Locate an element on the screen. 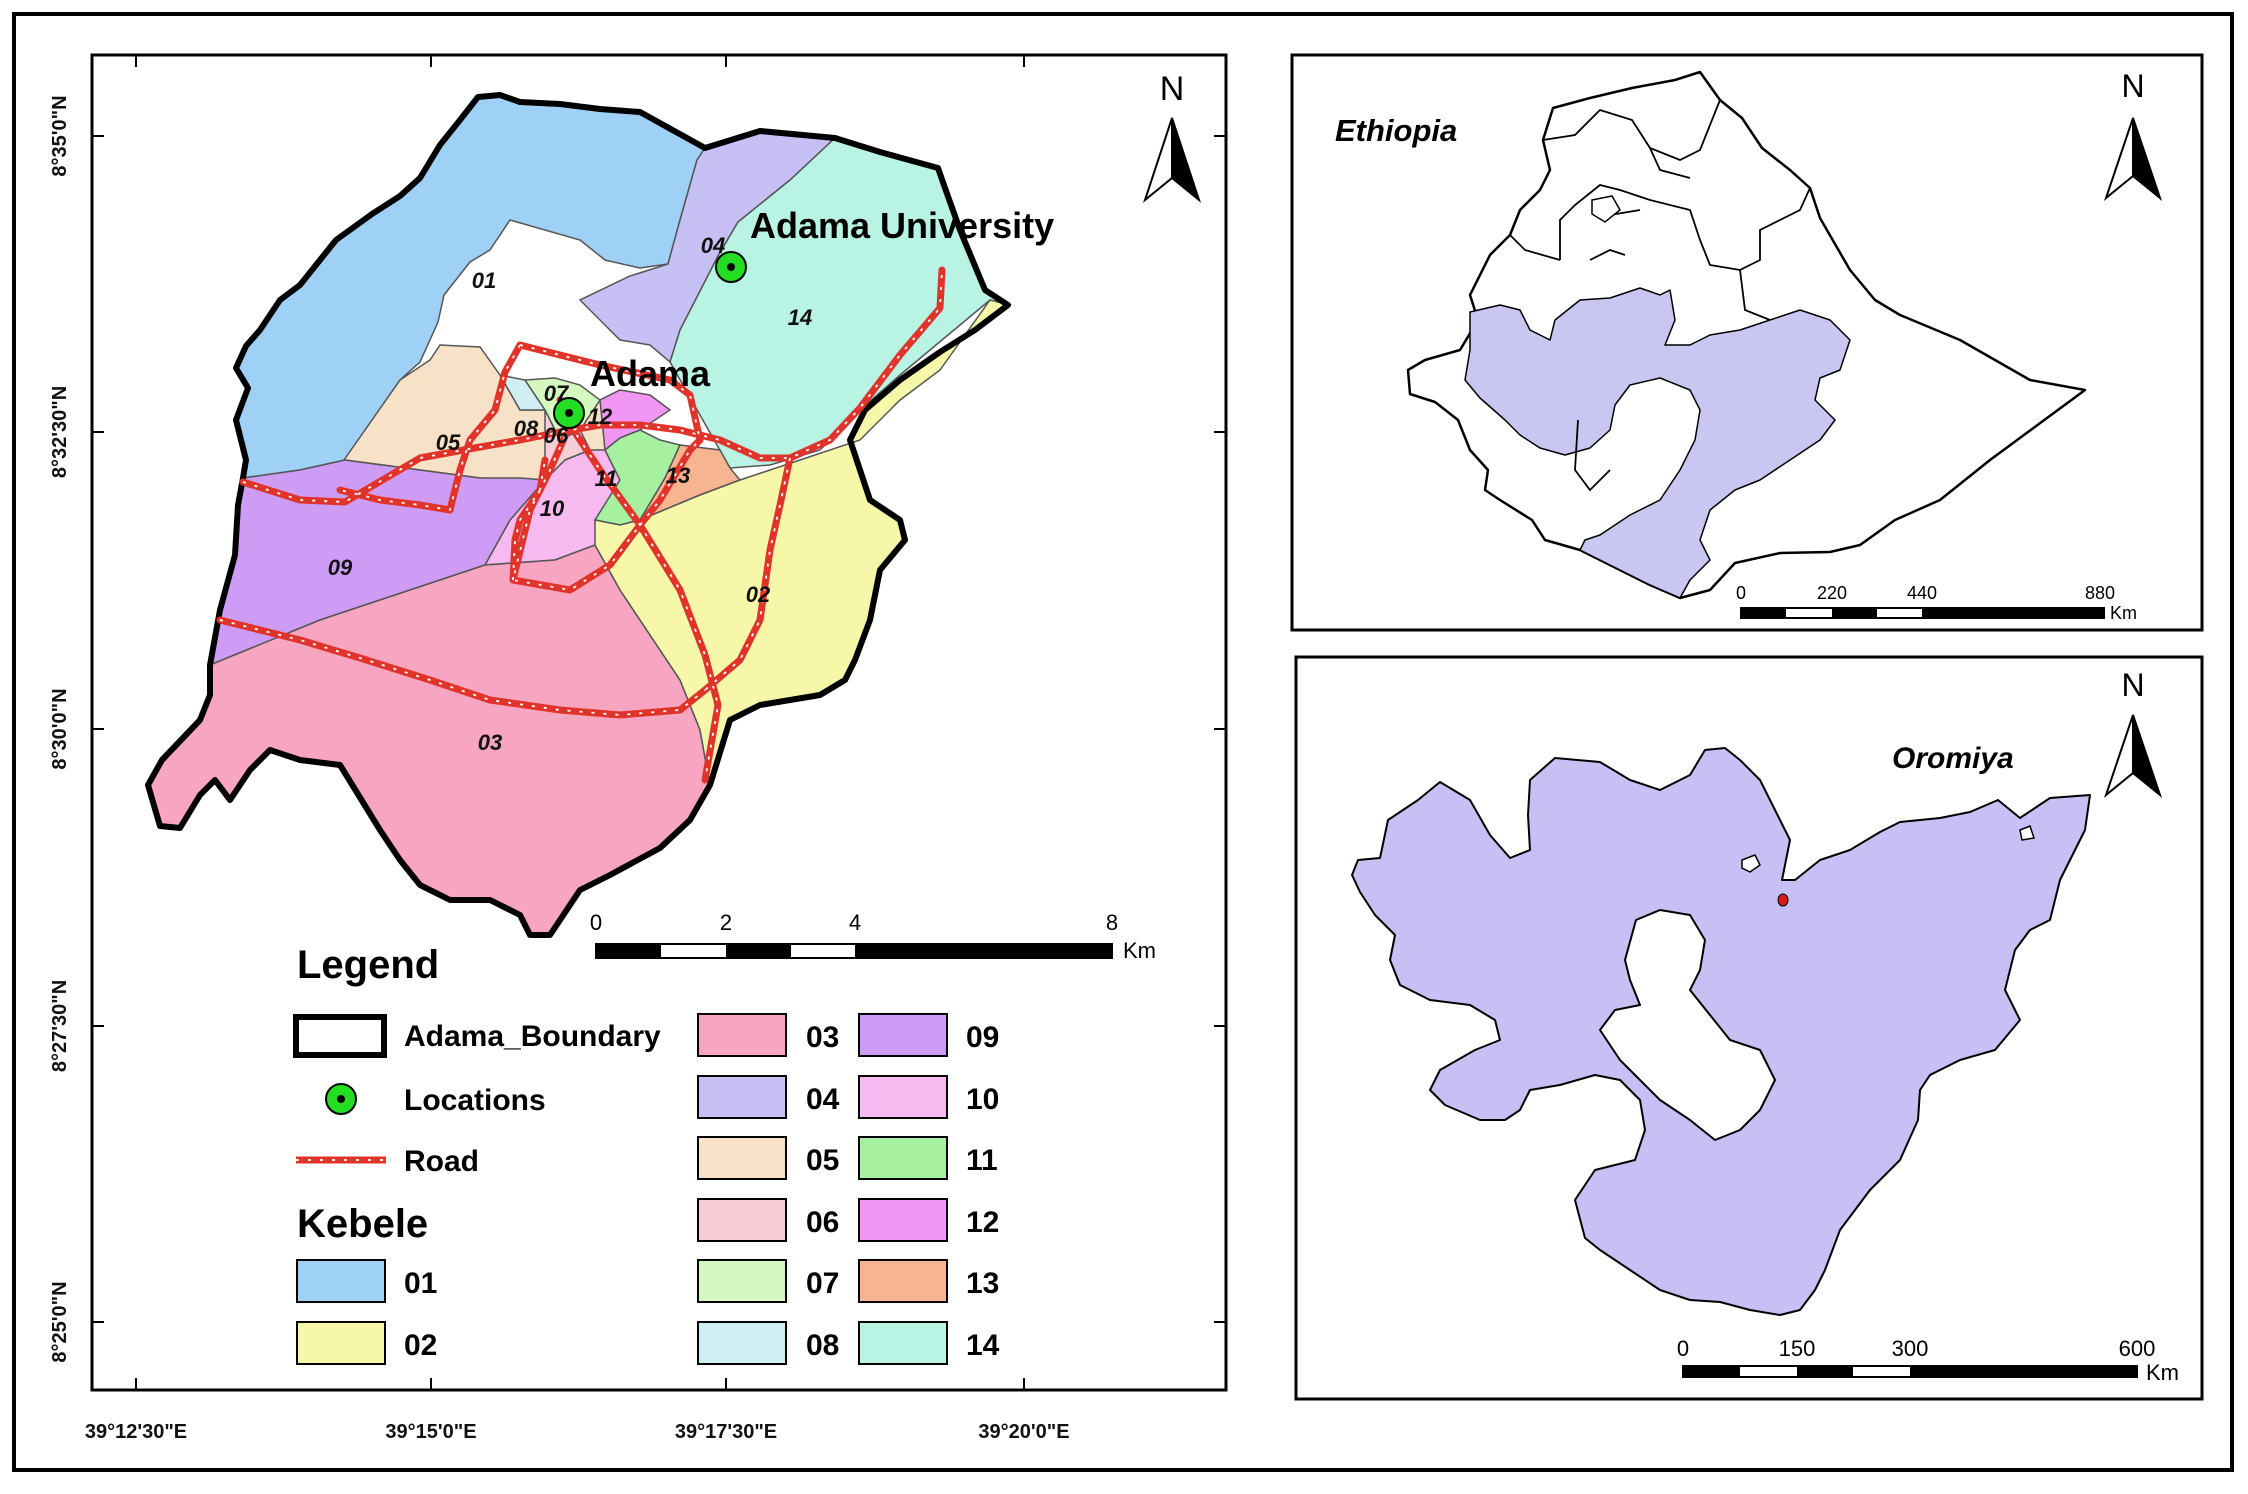 The image size is (2248, 1494). legend-locations-label: Locations is located at coordinates (475, 1100).